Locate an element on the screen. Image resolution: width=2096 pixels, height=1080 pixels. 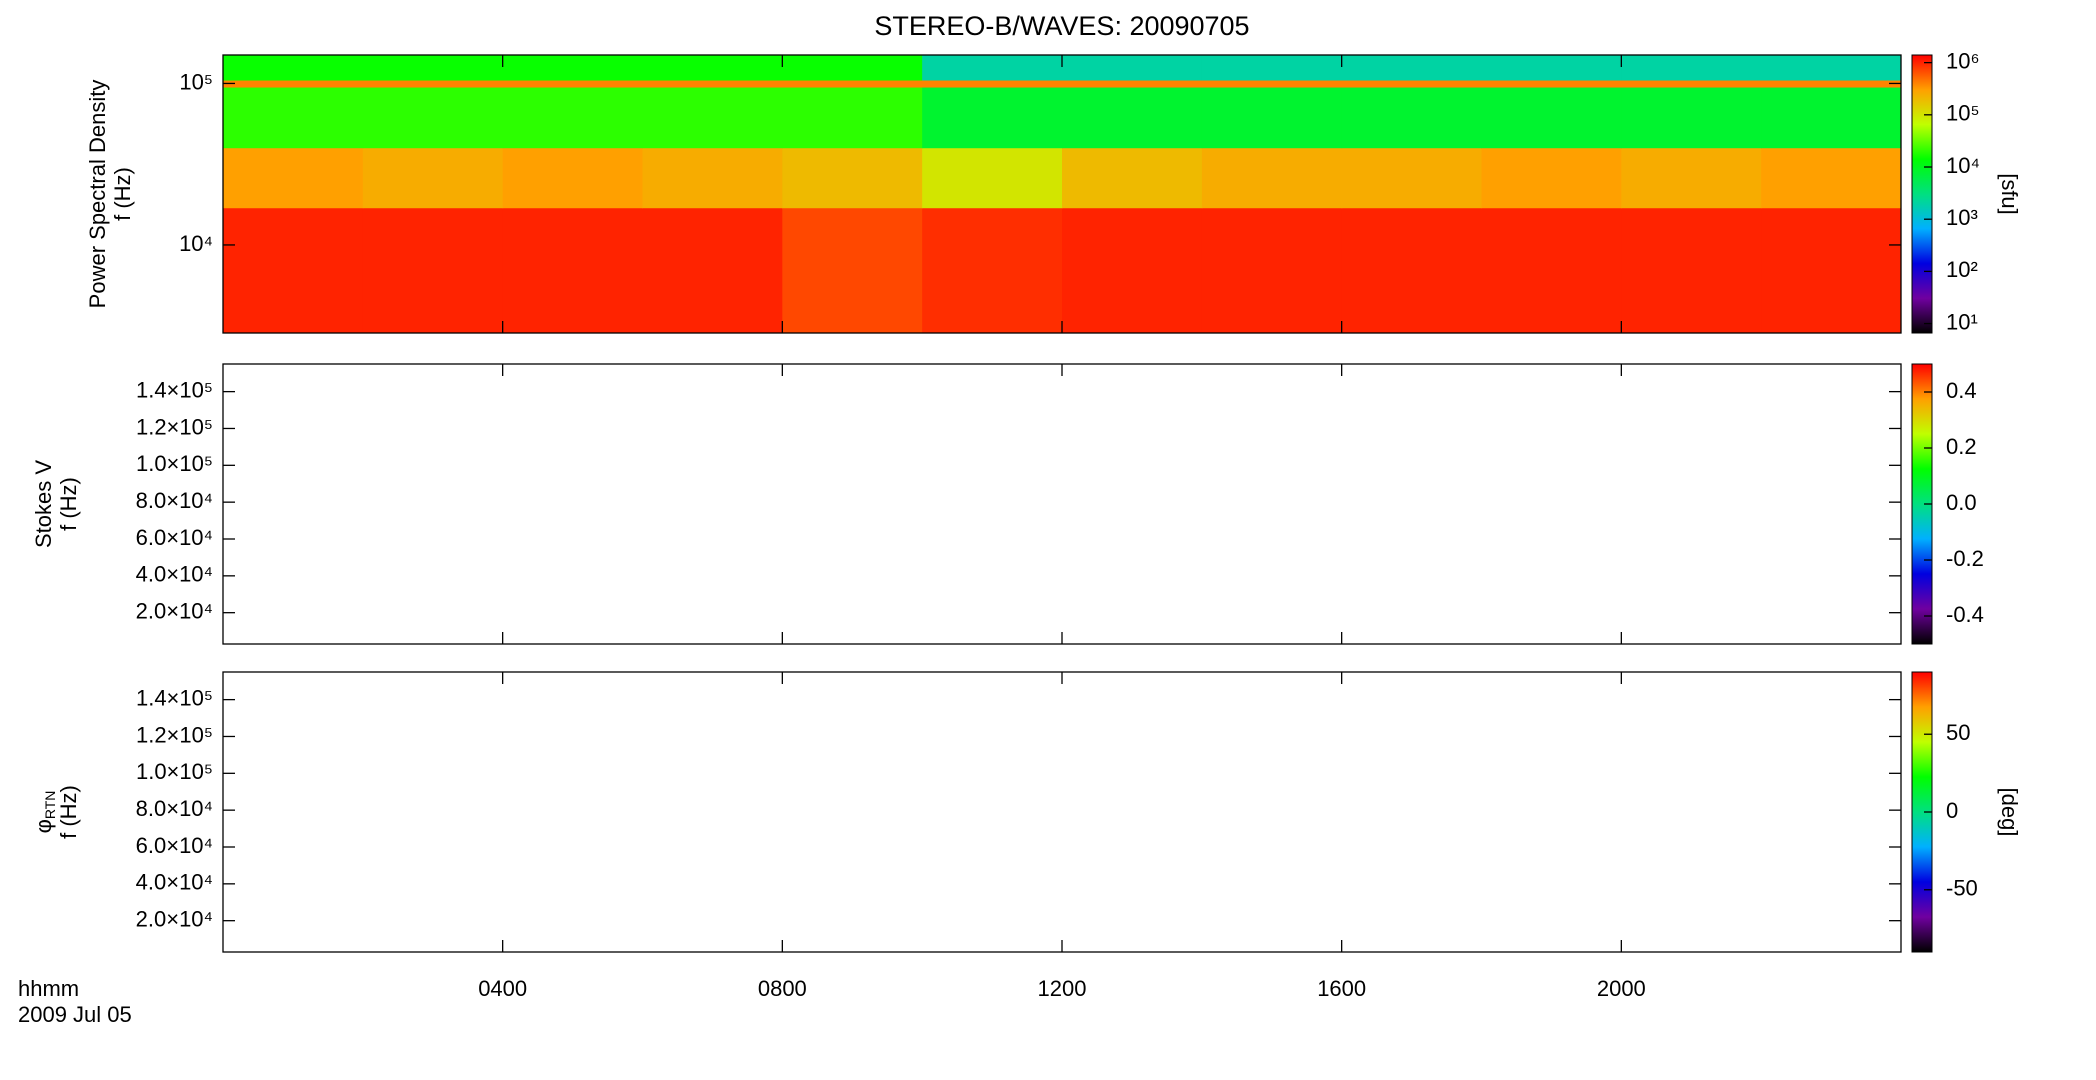
colorbar-label: [deg] is located at coordinates (2009, 812).